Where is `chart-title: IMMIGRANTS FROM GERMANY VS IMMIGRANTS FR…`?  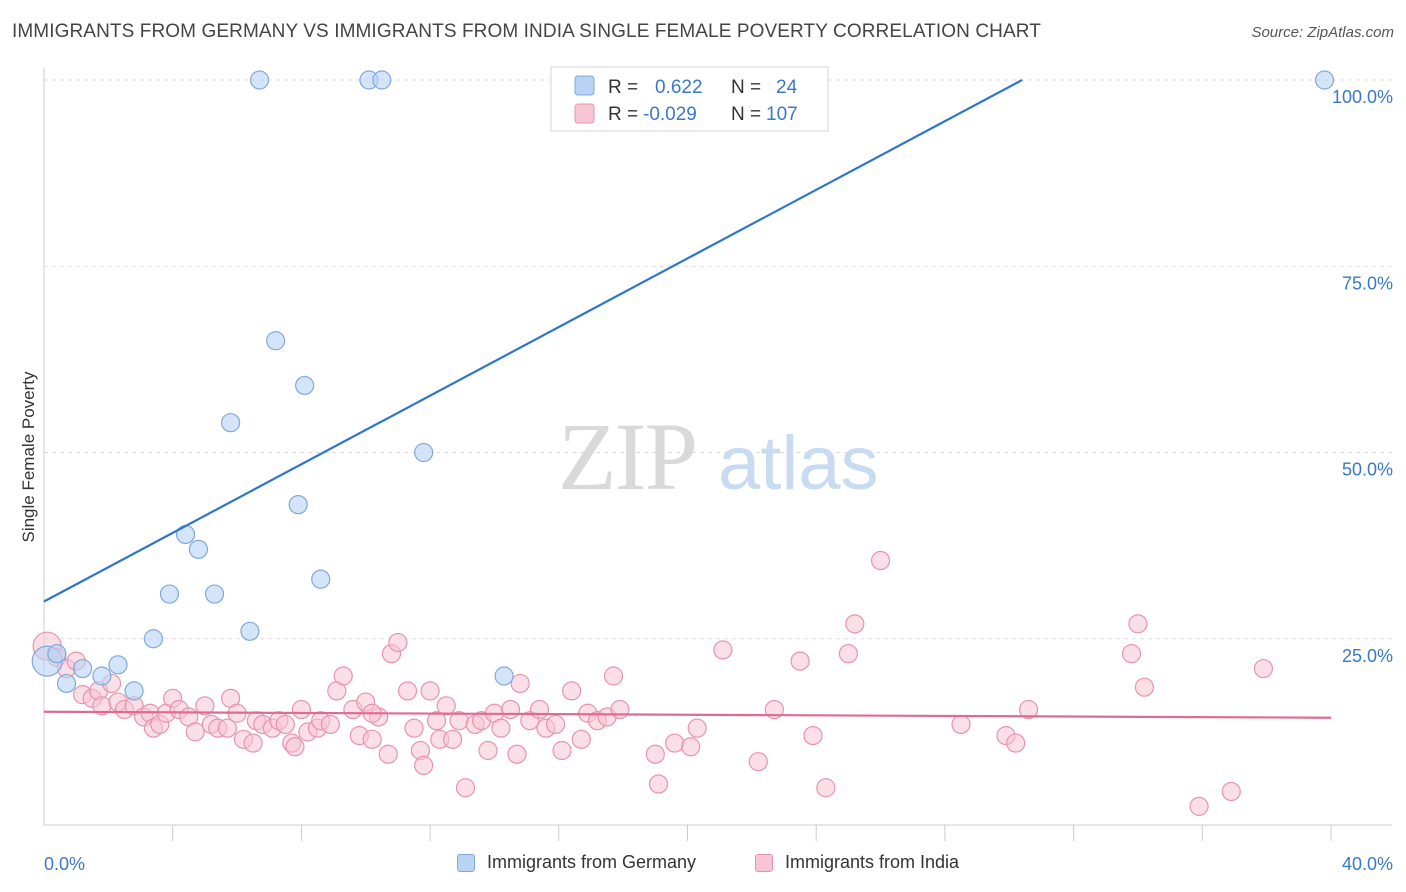
chart-title: IMMIGRANTS FROM GERMANY VS IMMIGRANTS FR… is located at coordinates (526, 31).